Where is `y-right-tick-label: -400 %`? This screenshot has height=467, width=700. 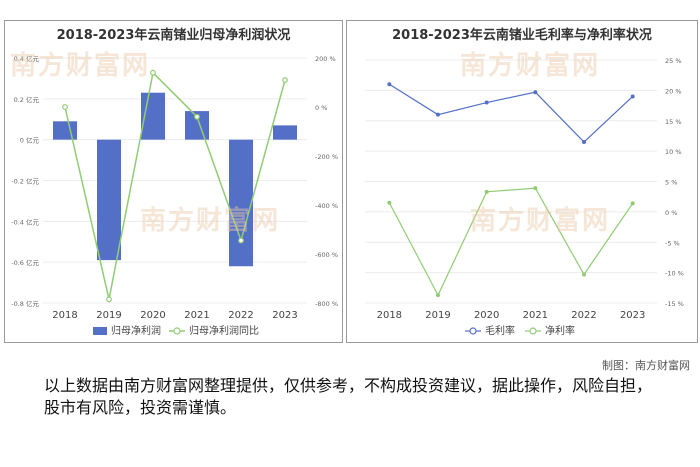
y-right-tick-label: -400 % is located at coordinates (326, 206).